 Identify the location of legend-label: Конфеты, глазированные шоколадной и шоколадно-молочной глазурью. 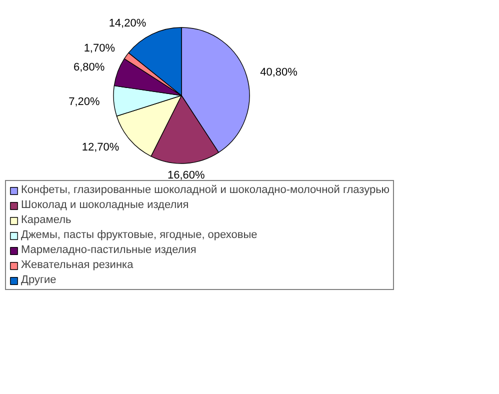
(205, 190).